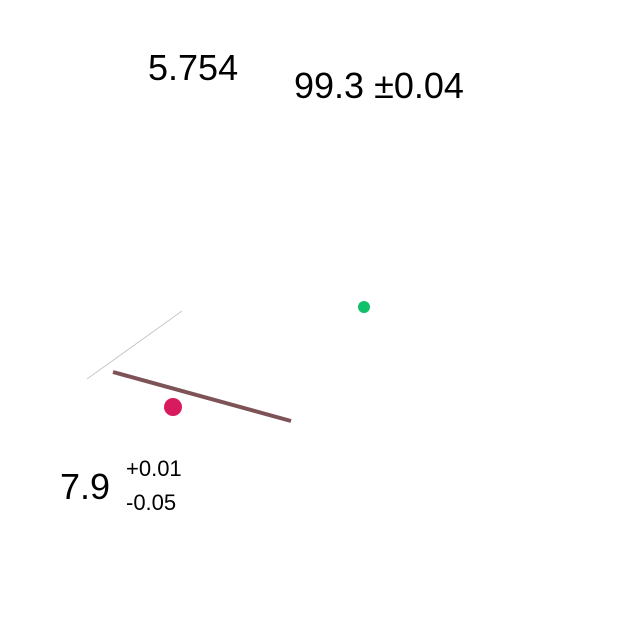  What do you see at coordinates (85, 486) in the screenshot?
I see `value-label-bottom: 7.9` at bounding box center [85, 486].